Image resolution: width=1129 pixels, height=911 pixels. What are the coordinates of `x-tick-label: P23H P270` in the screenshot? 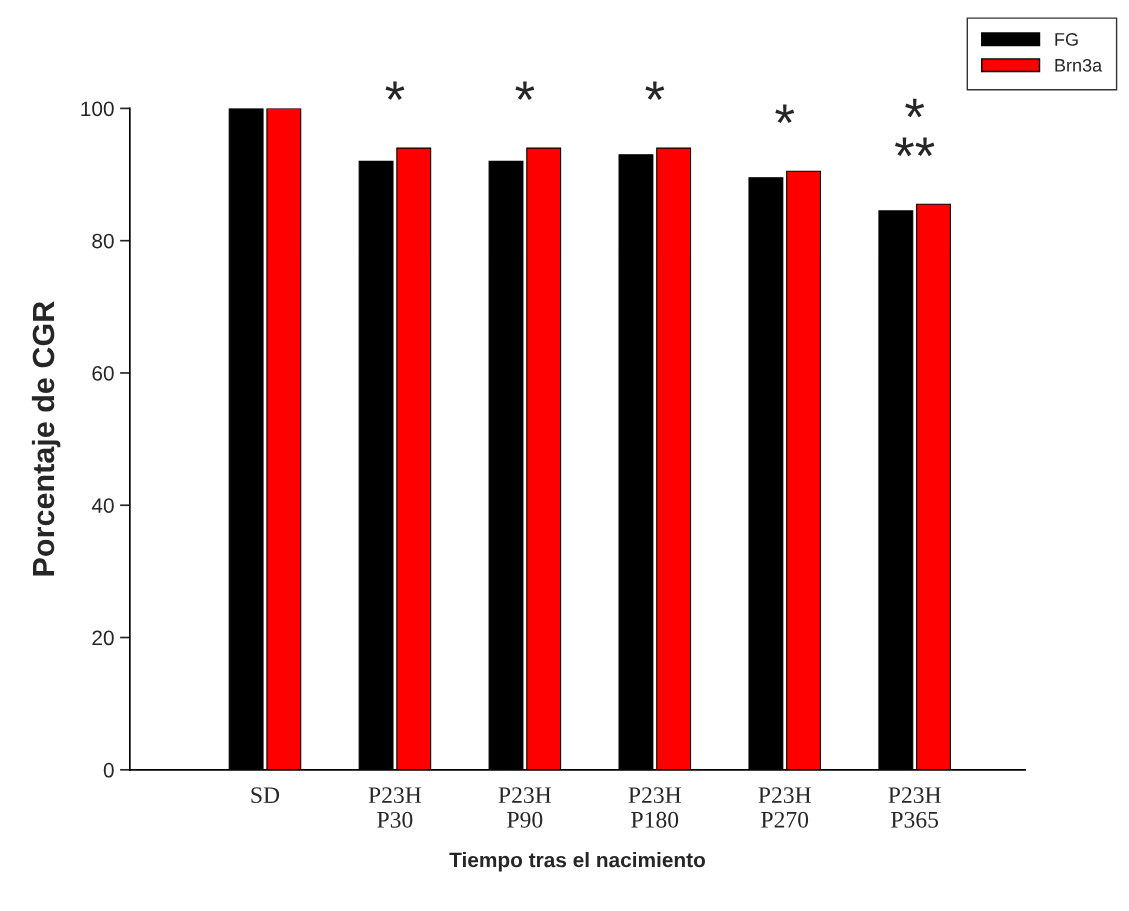 It's located at (784, 807).